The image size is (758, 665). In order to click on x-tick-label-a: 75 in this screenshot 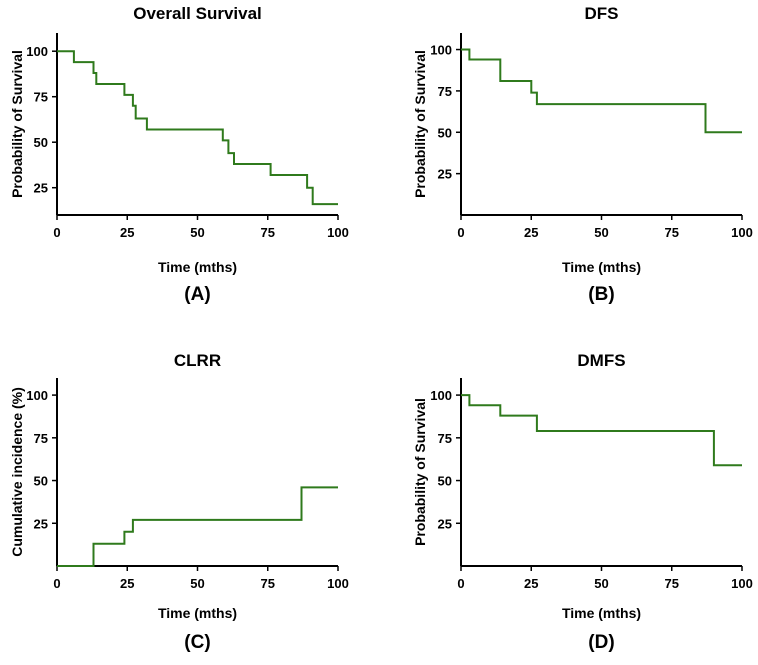, I will do `click(268, 232)`.